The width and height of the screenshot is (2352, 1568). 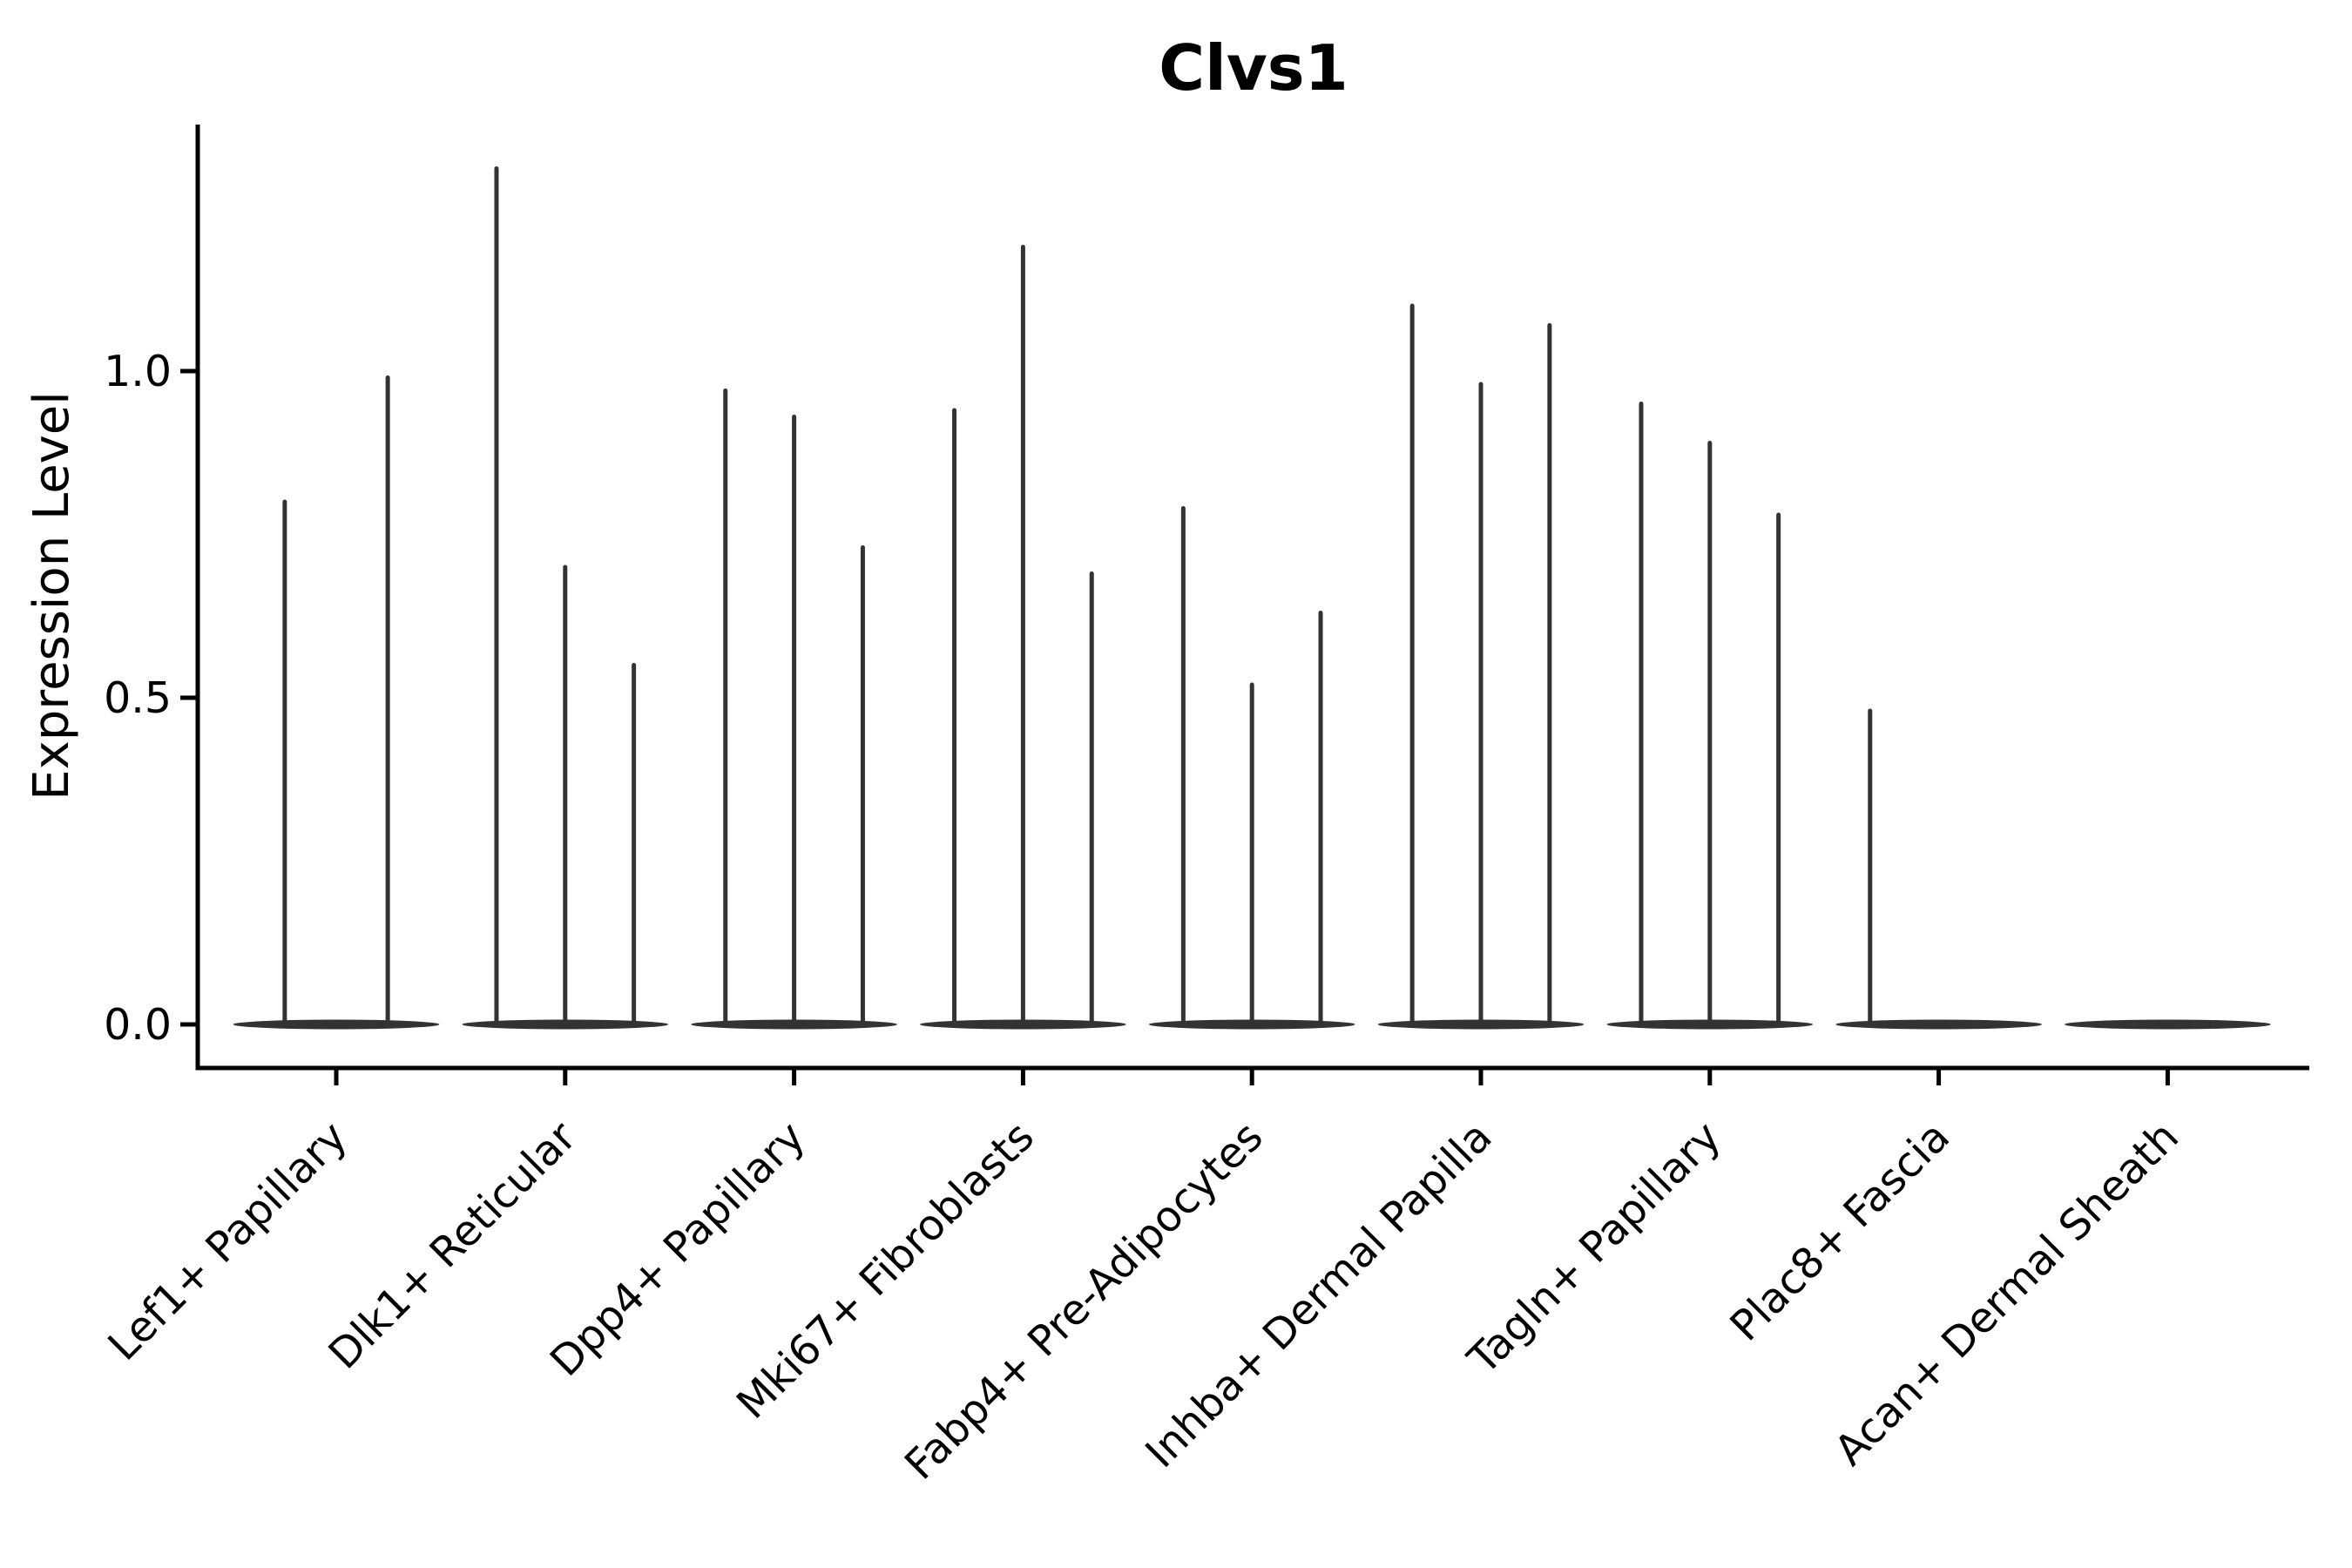 I want to click on y-axis-label: Expression Level, so click(x=52, y=596).